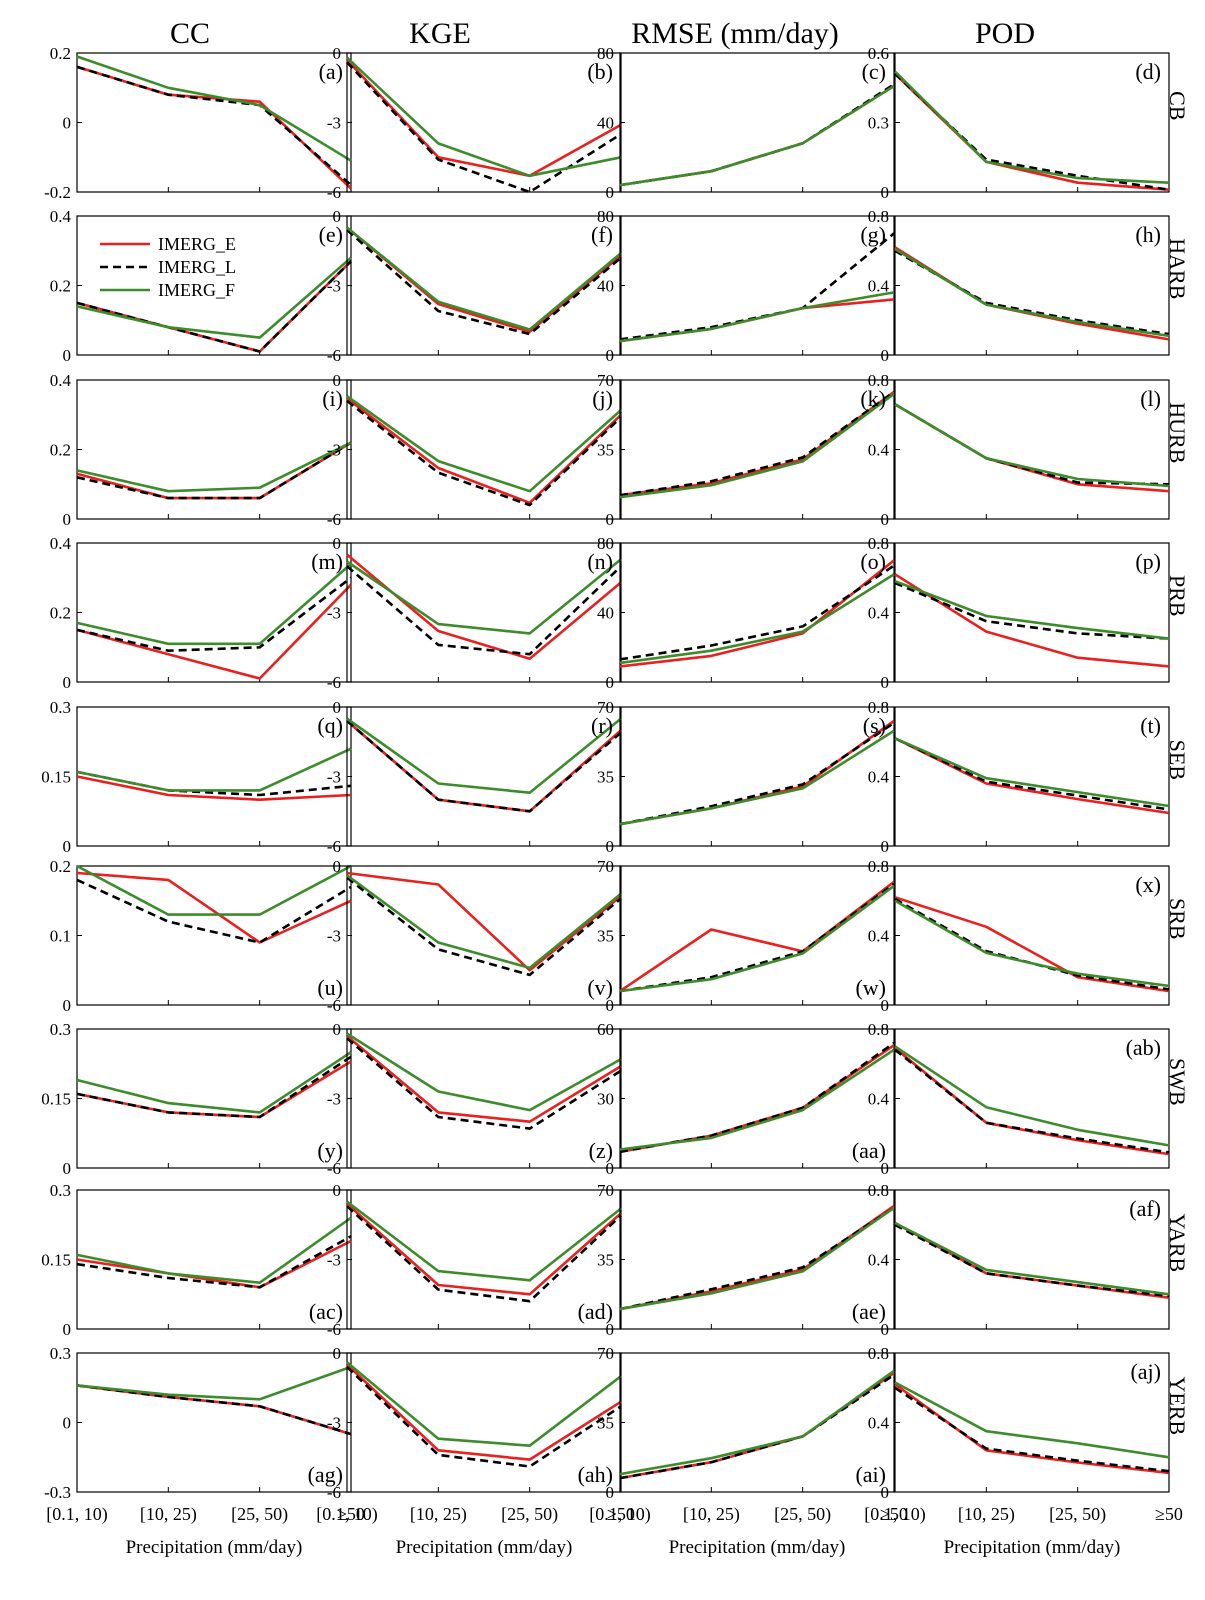 This screenshot has height=1600, width=1205. Describe the element at coordinates (602, 234) in the screenshot. I see `panel-label: (f)` at that location.